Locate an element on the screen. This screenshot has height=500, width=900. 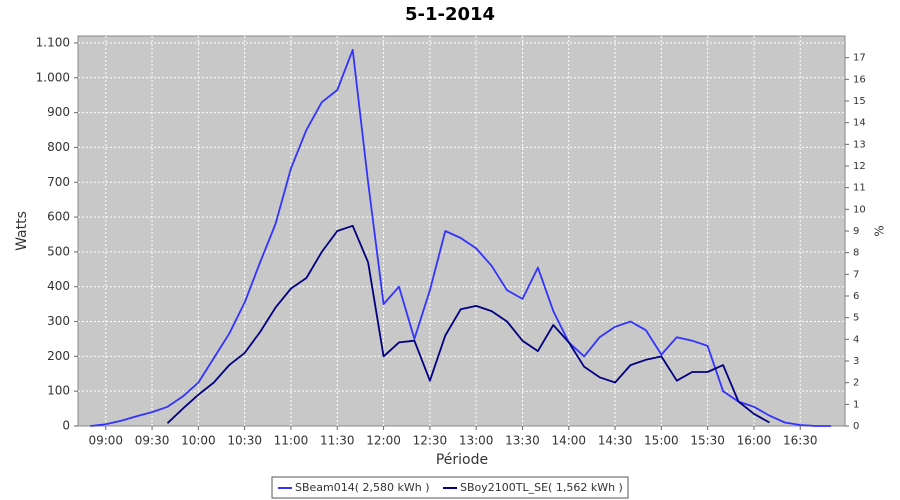
y-tick-label: 900 is located at coordinates (58, 112).